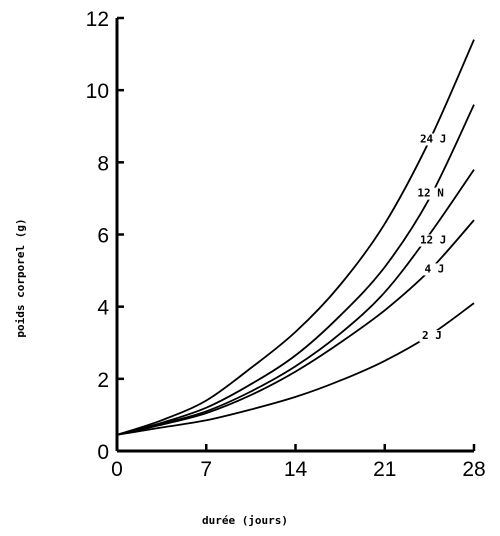  What do you see at coordinates (103, 236) in the screenshot?
I see `y-tick-label: 6` at bounding box center [103, 236].